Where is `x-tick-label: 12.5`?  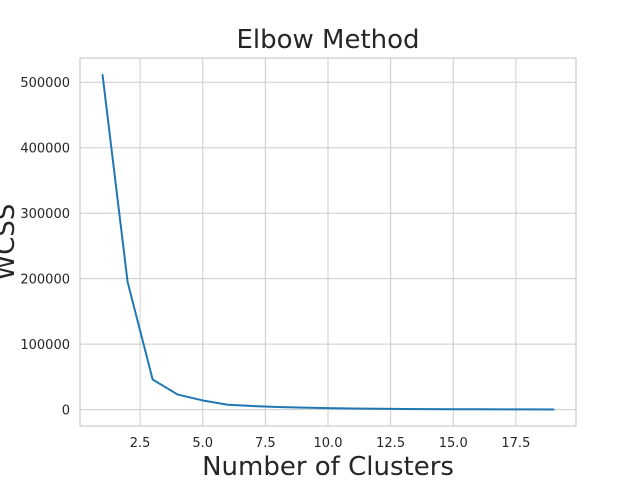
x-tick-label: 12.5 is located at coordinates (390, 443).